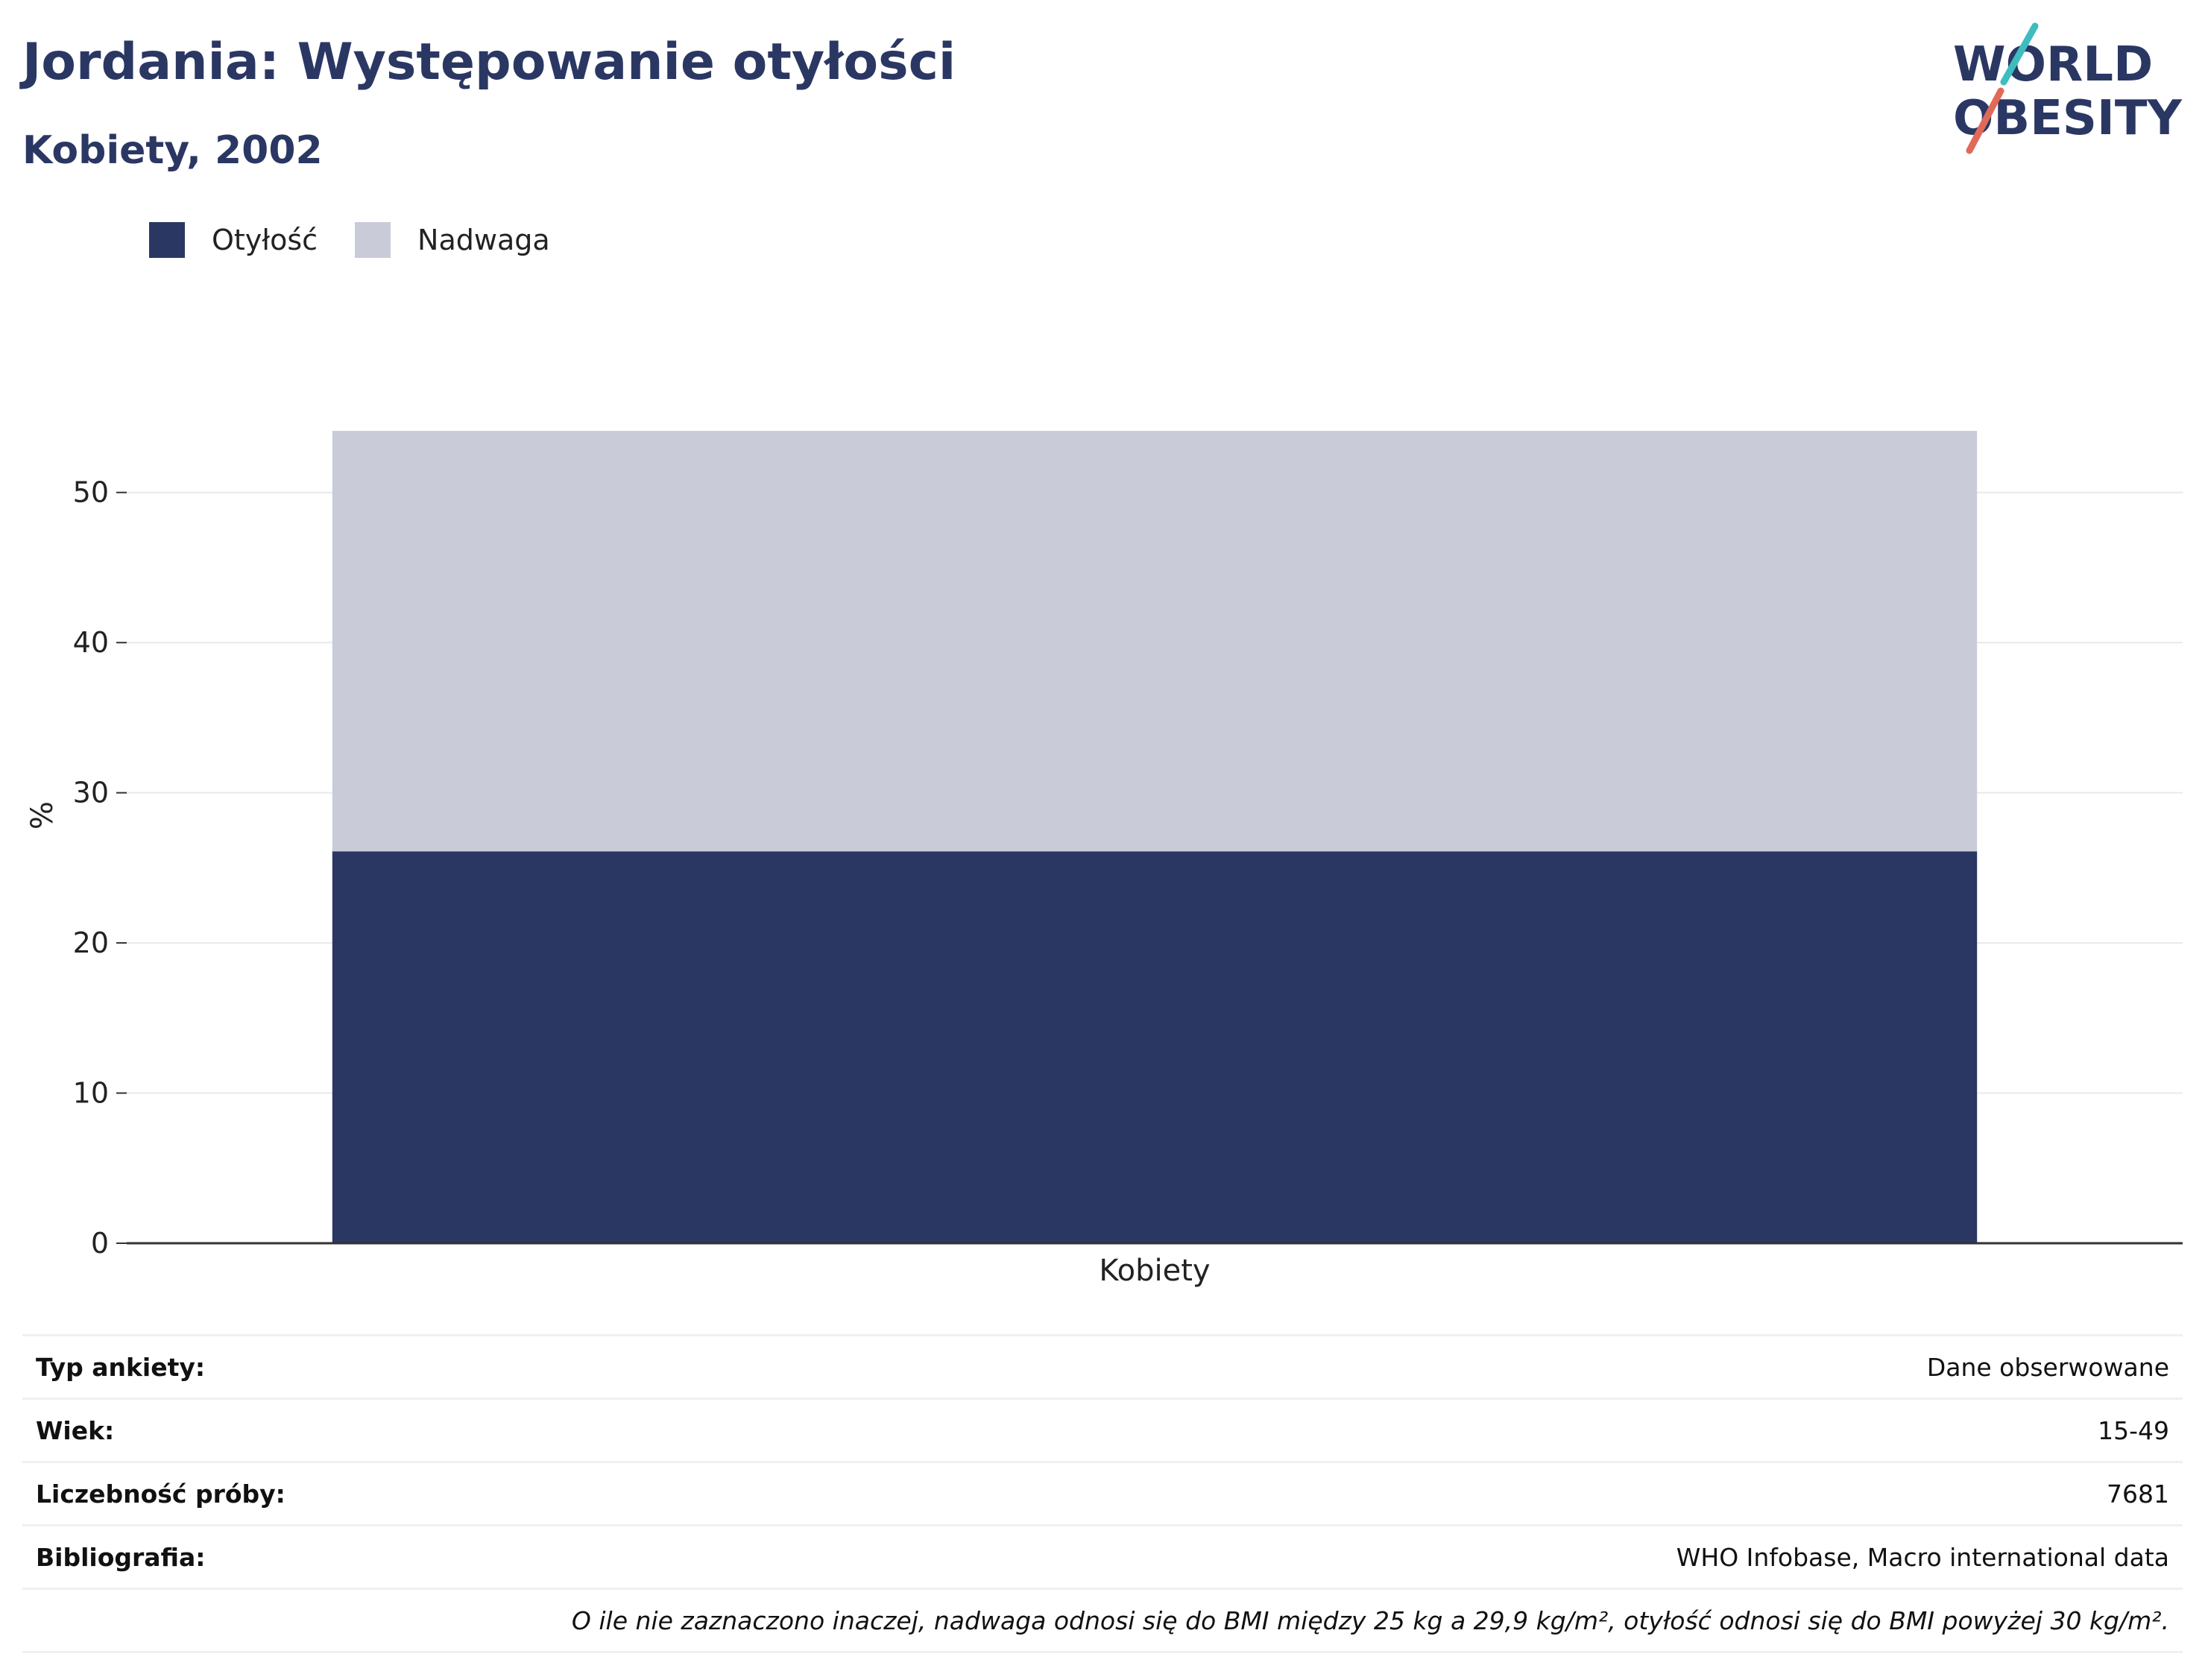 This screenshot has width=2205, height=1680. I want to click on info-value: 7681, so click(2138, 1494).